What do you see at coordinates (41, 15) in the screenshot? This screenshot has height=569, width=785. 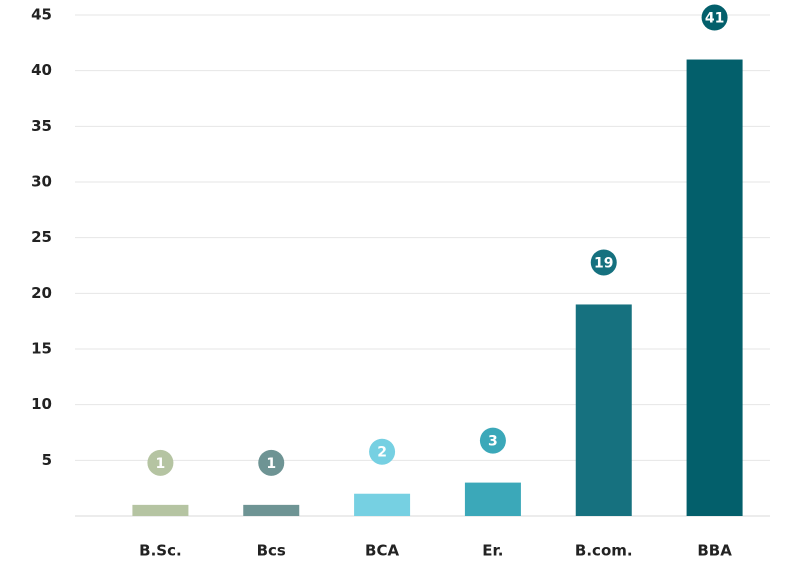 I see `y-tick-label: 45` at bounding box center [41, 15].